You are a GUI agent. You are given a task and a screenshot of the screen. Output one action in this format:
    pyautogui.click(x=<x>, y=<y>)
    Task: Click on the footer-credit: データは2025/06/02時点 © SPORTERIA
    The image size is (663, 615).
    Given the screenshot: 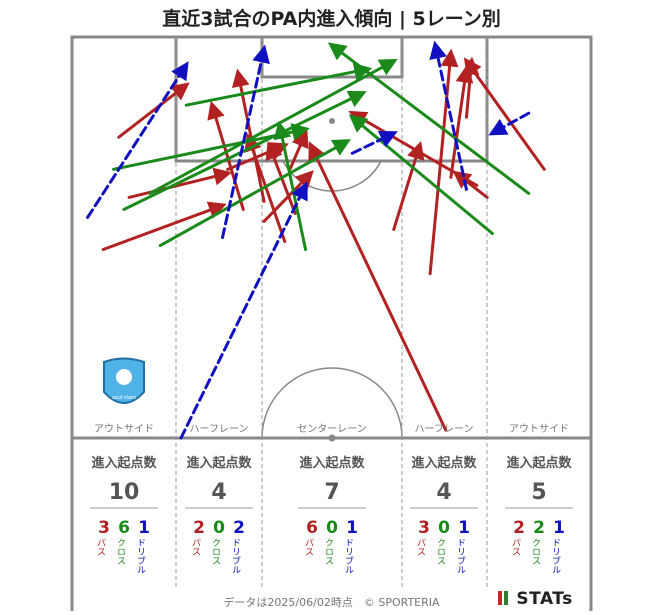 What is the action you would take?
    pyautogui.click(x=331, y=602)
    